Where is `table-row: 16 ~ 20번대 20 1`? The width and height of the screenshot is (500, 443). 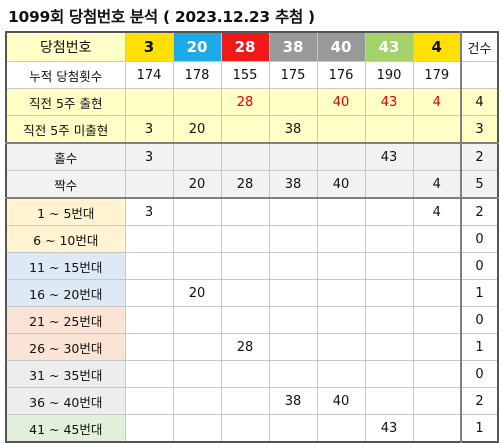
table-row: 16 ~ 20번대 20 1 is located at coordinates (252, 293).